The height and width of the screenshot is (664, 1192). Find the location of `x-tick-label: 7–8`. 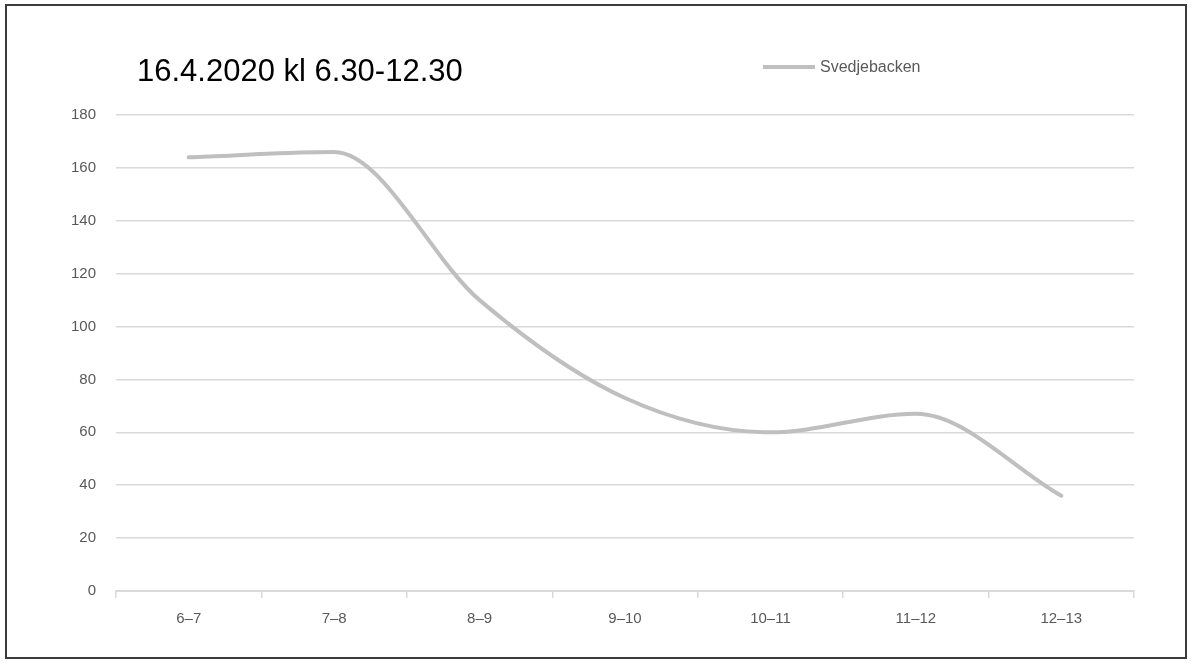

x-tick-label: 7–8 is located at coordinates (334, 618).